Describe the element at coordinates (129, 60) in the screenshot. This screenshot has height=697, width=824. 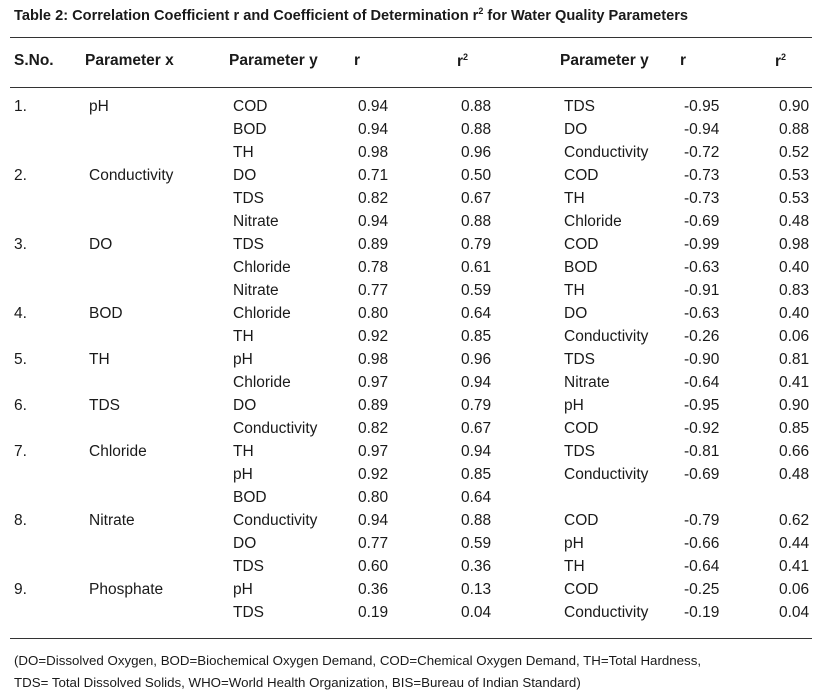
I see `header-parameter-x: Parameter x` at that location.